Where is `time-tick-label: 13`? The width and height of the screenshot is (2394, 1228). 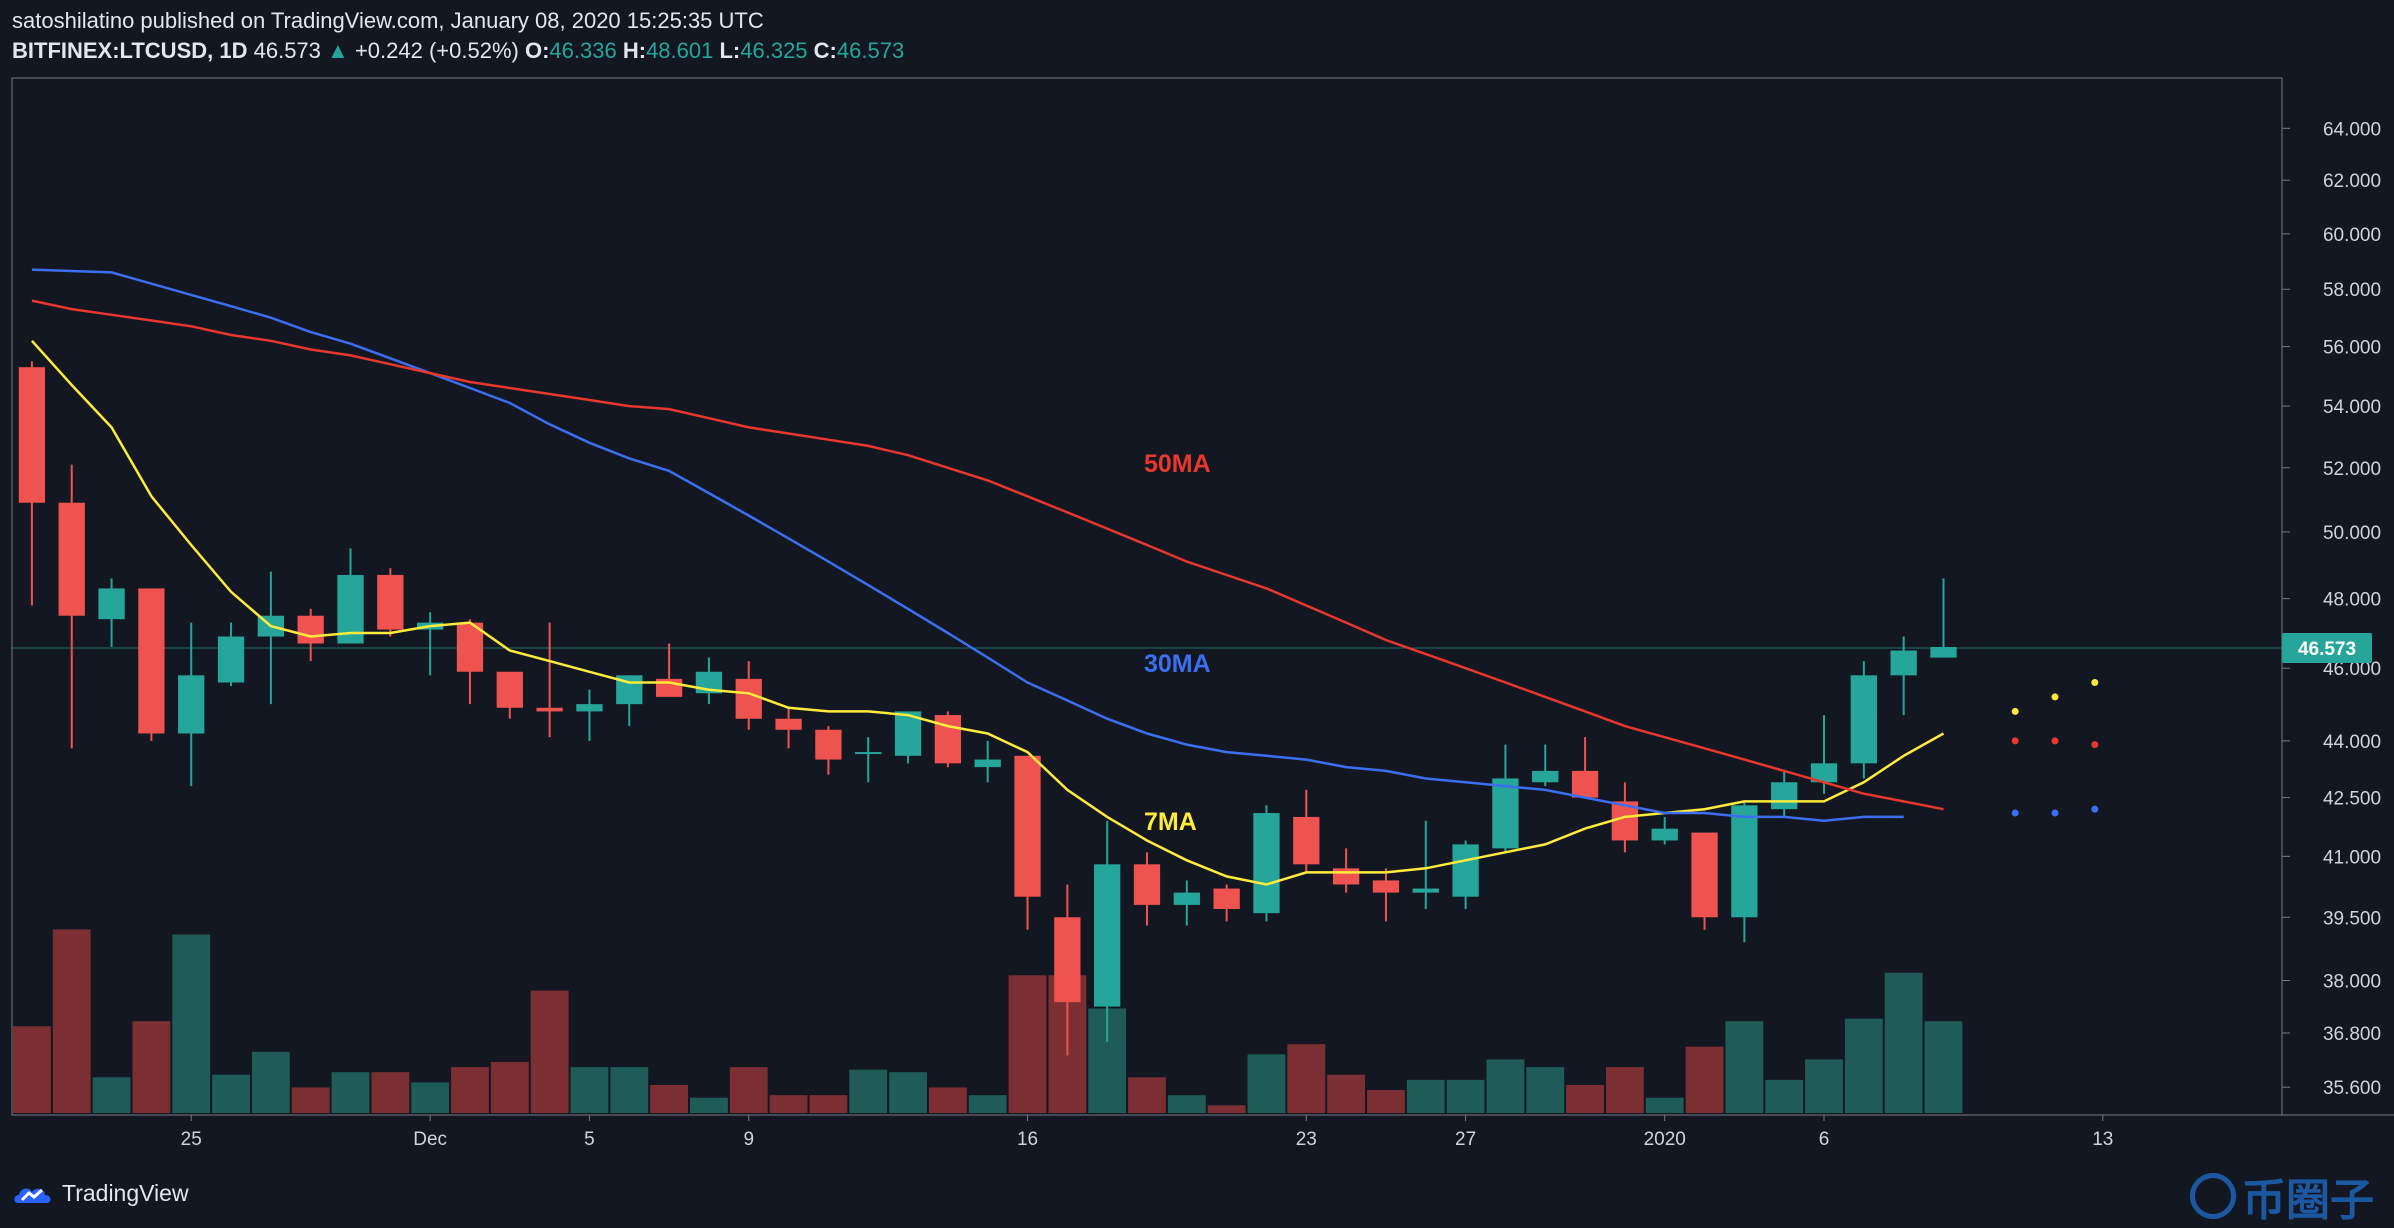
time-tick-label: 13 is located at coordinates (2102, 1139).